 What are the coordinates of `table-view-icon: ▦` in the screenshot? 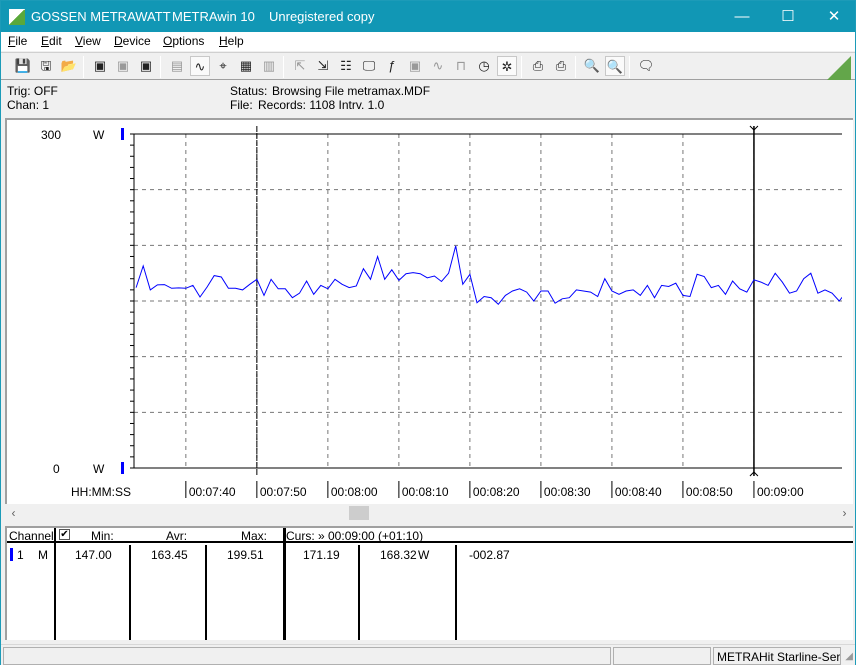 It's located at (246, 65).